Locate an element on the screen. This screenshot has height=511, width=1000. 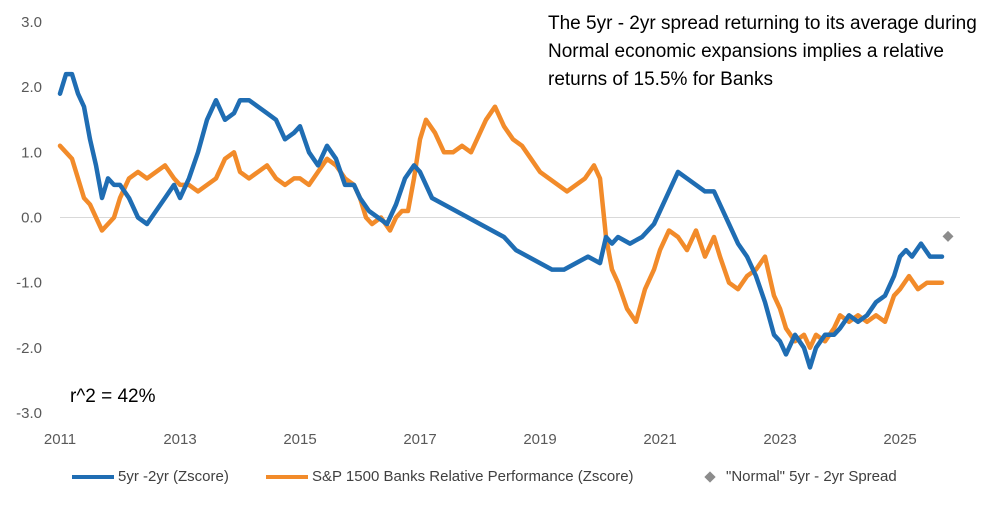
y-tick-label: 0.0 is located at coordinates (31, 218).